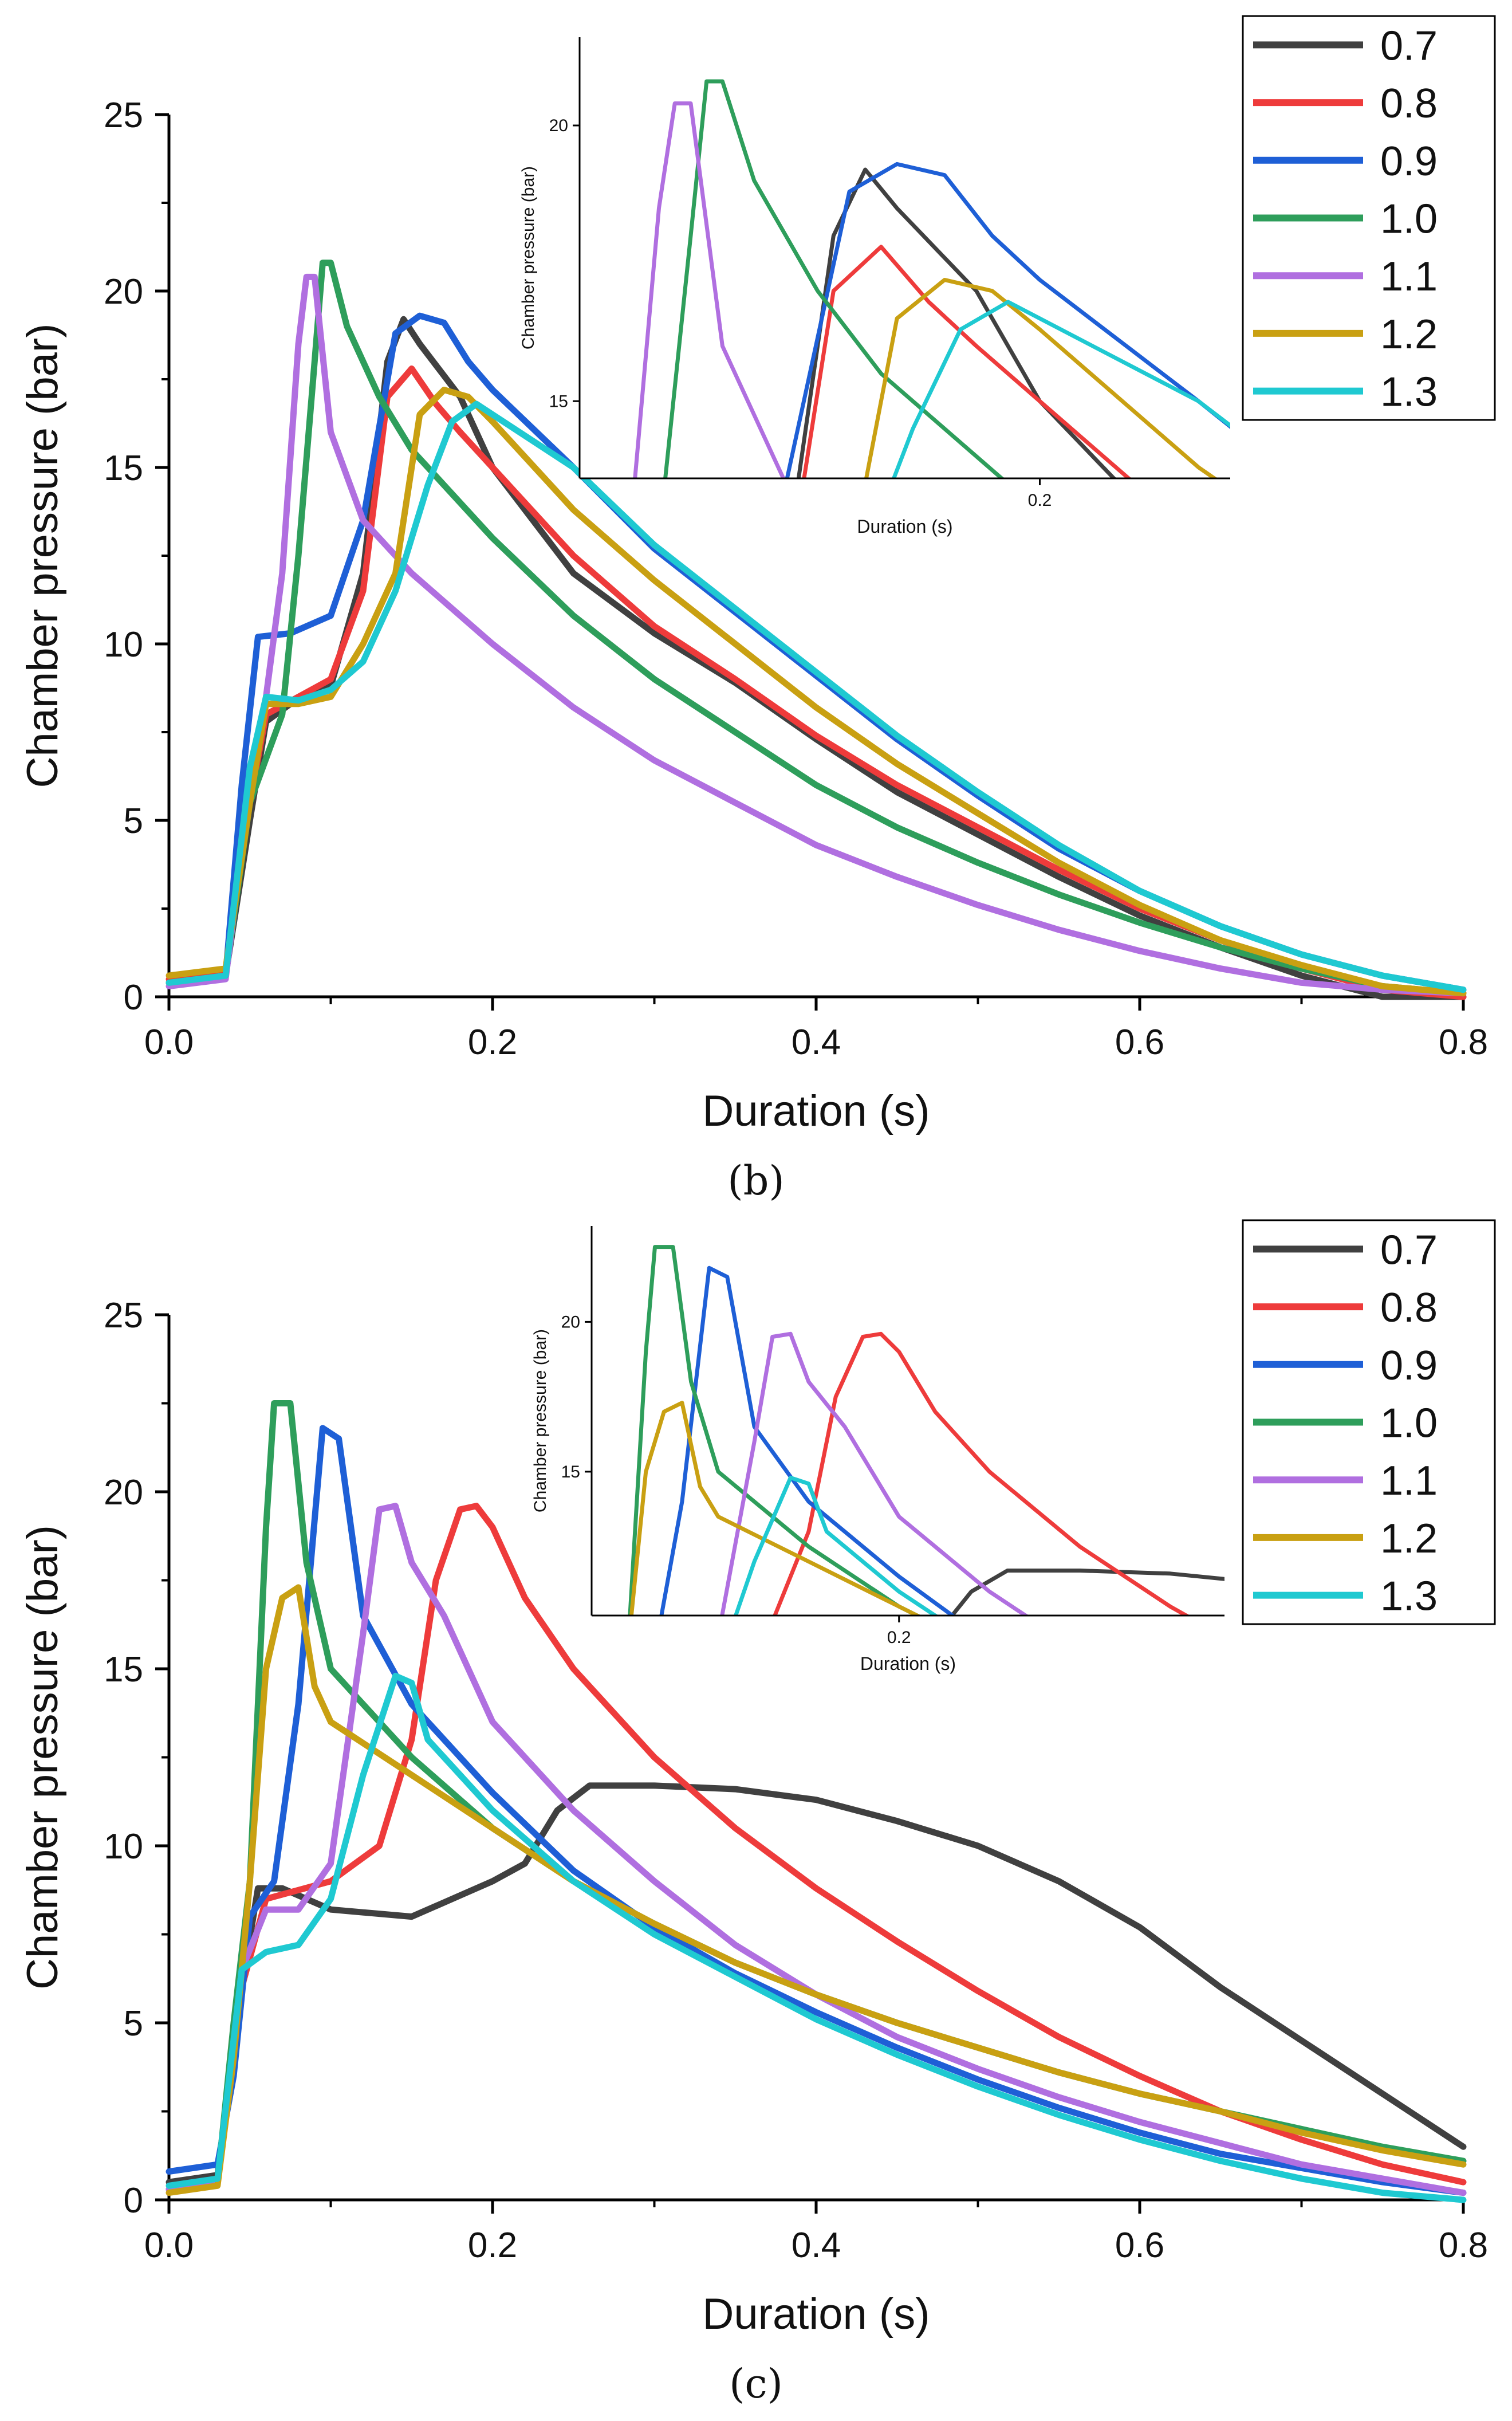  Describe the element at coordinates (756, 2383) in the screenshot. I see `panel-label: (c)` at that location.